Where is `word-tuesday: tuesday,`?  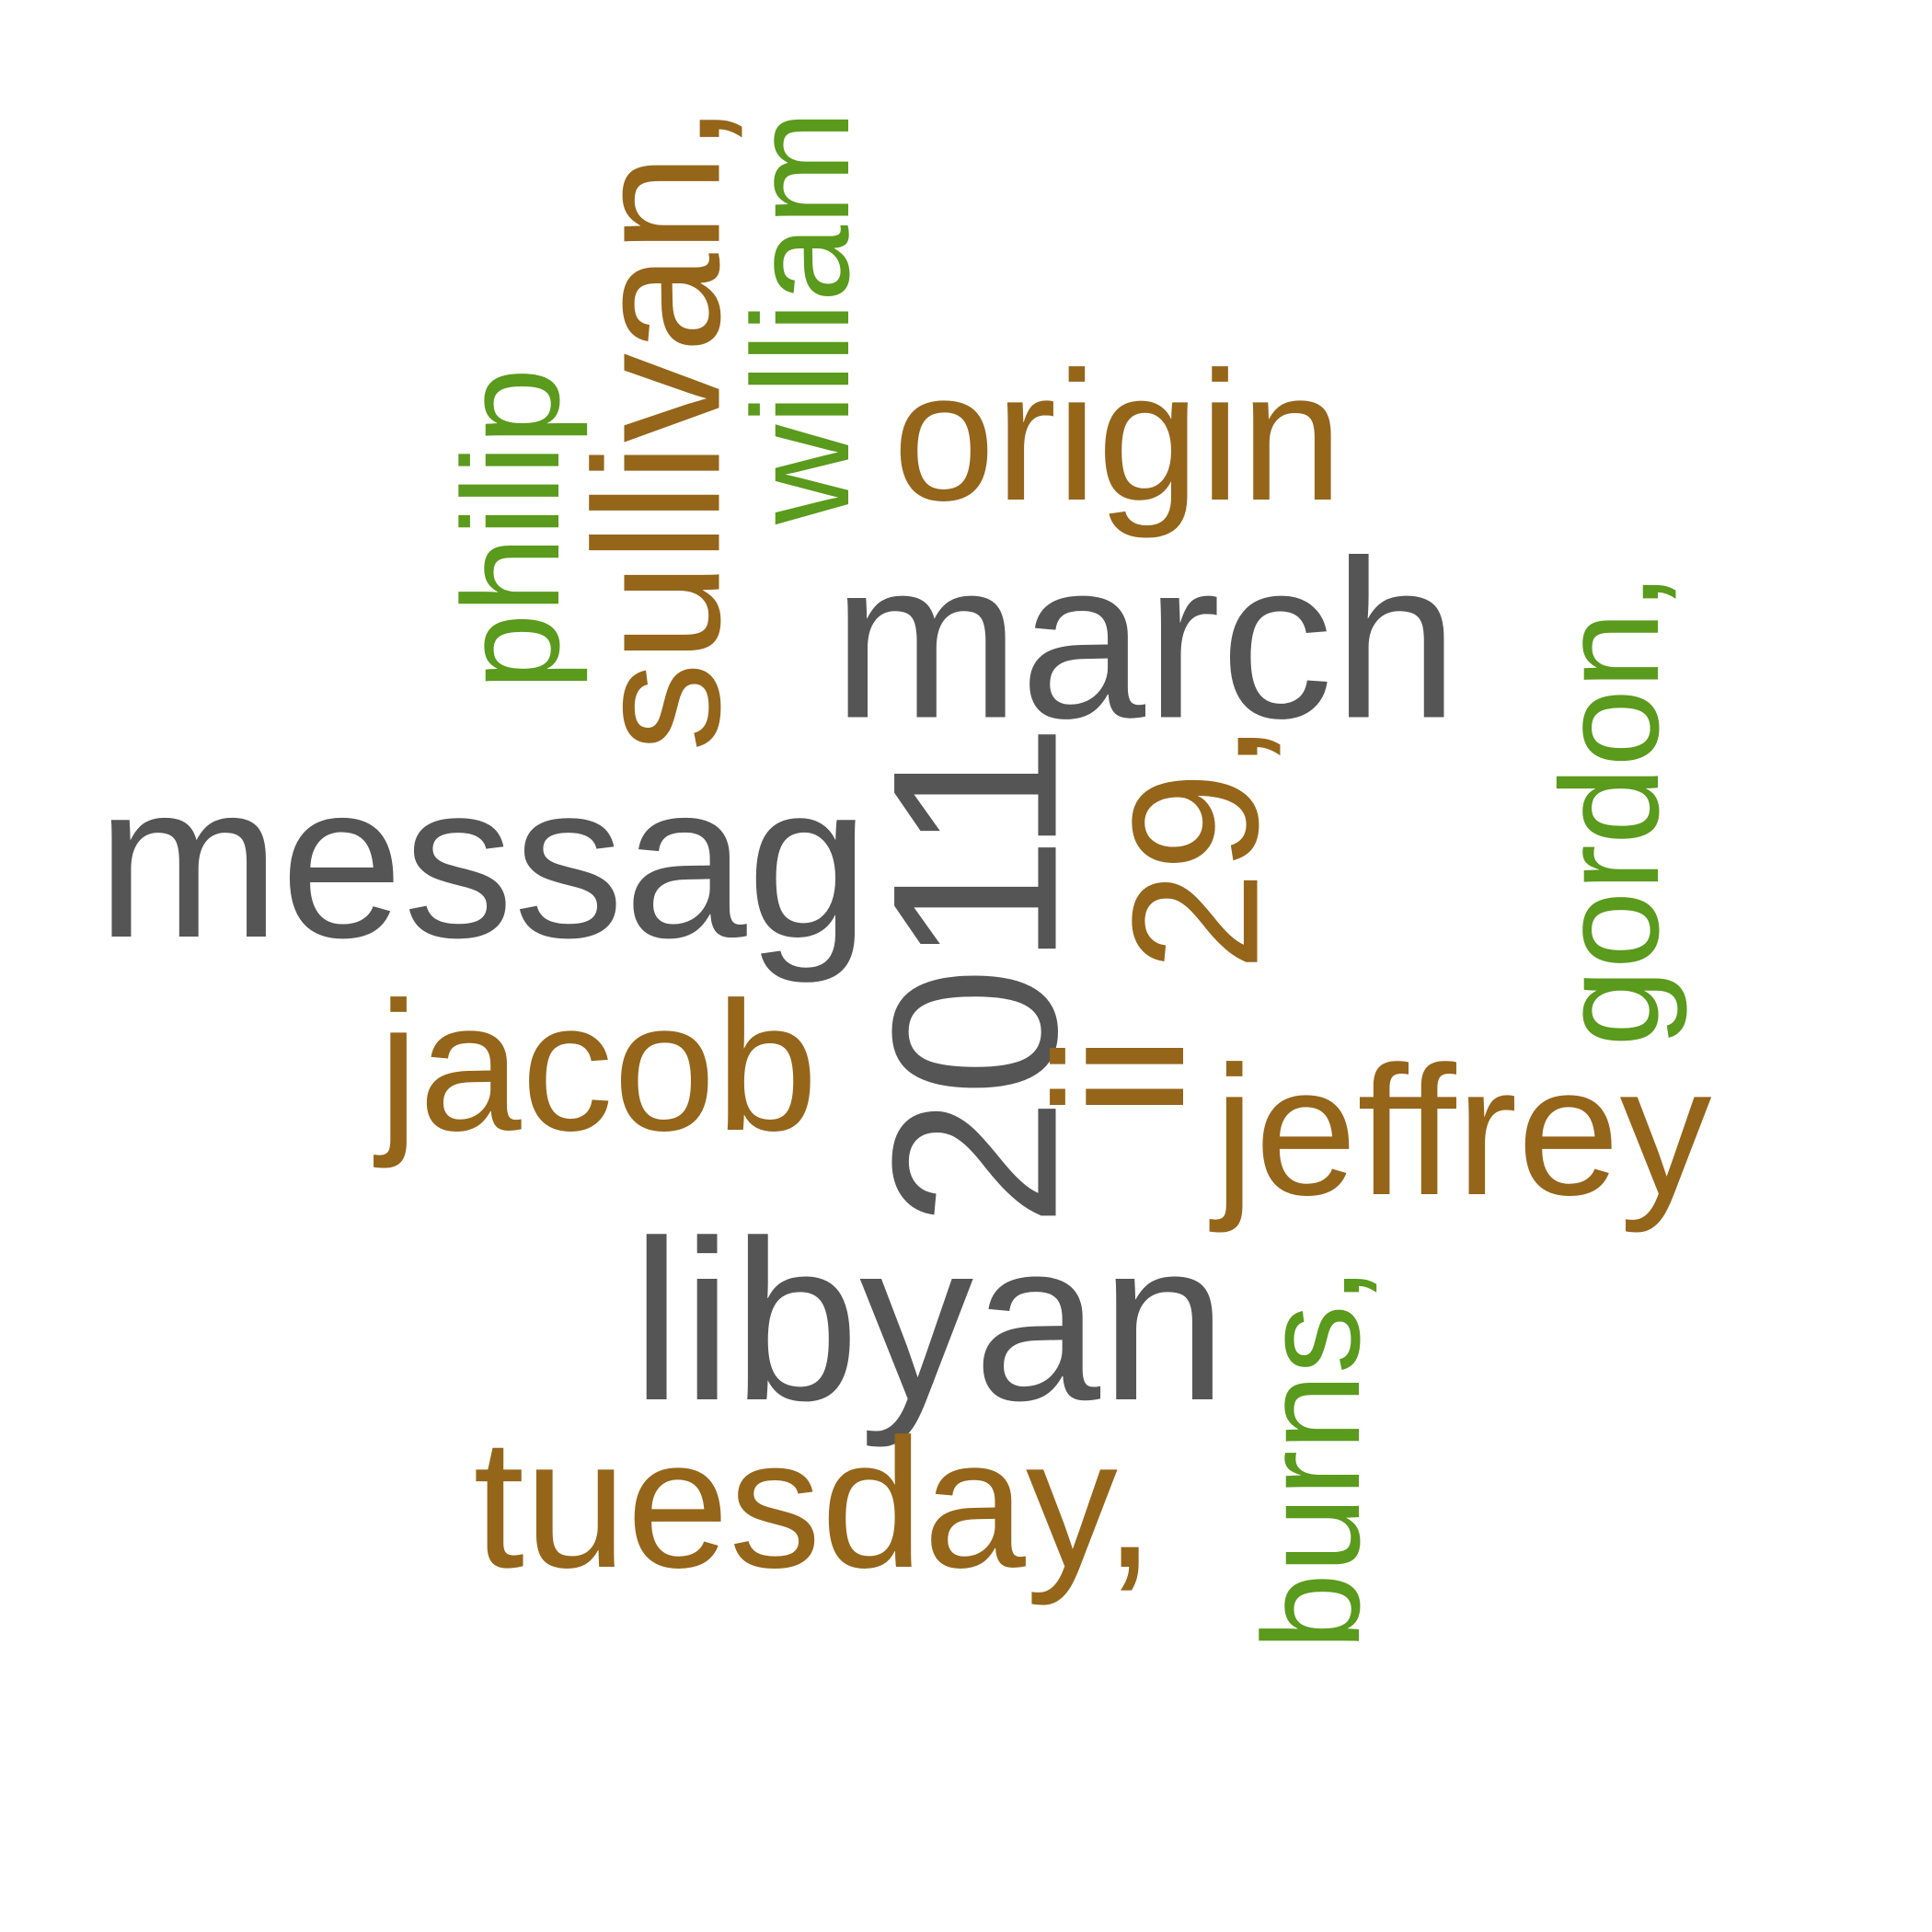 word-tuesday: tuesday, is located at coordinates (814, 1503).